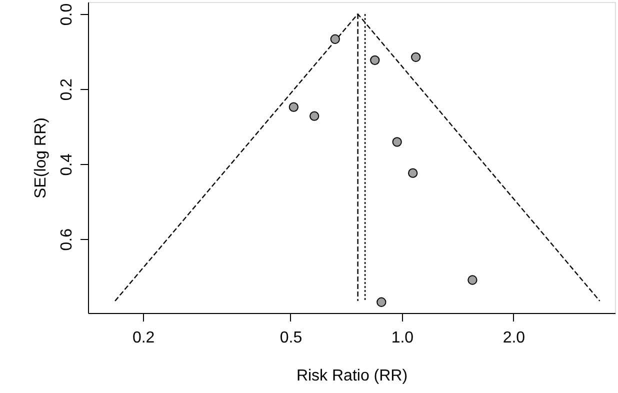 This screenshot has width=618, height=393. Describe the element at coordinates (67, 14) in the screenshot. I see `y-tick-label: 0.0` at that location.